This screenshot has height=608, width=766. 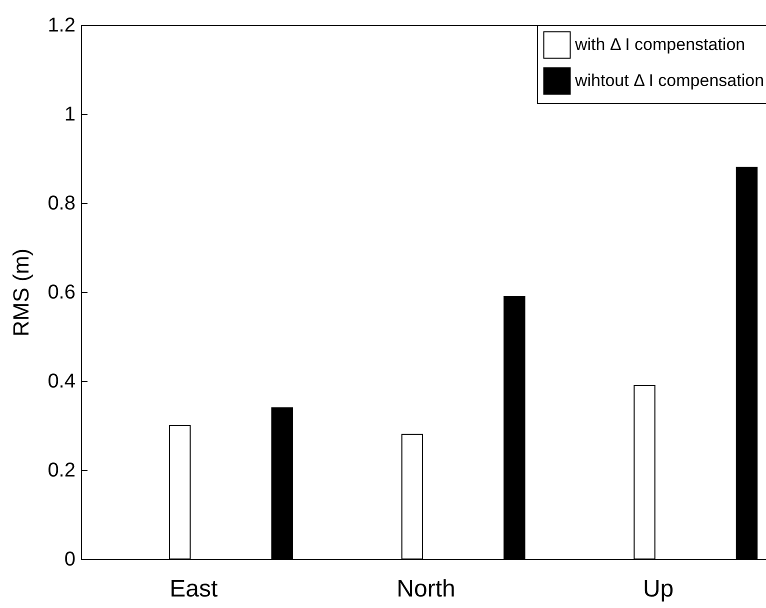 I want to click on x-tick-label: East, so click(x=194, y=589).